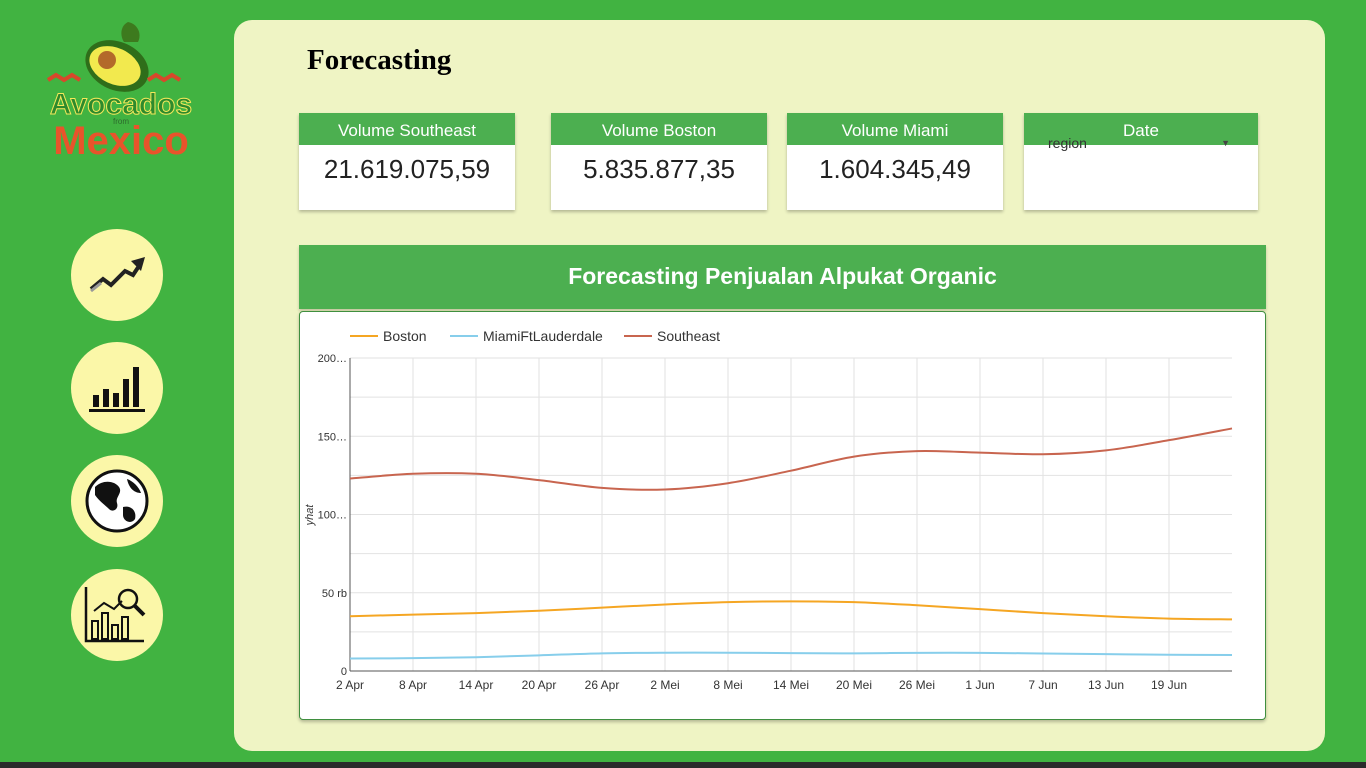 This screenshot has width=1366, height=768. What do you see at coordinates (1141, 129) in the screenshot?
I see `date-filter-label: Date` at bounding box center [1141, 129].